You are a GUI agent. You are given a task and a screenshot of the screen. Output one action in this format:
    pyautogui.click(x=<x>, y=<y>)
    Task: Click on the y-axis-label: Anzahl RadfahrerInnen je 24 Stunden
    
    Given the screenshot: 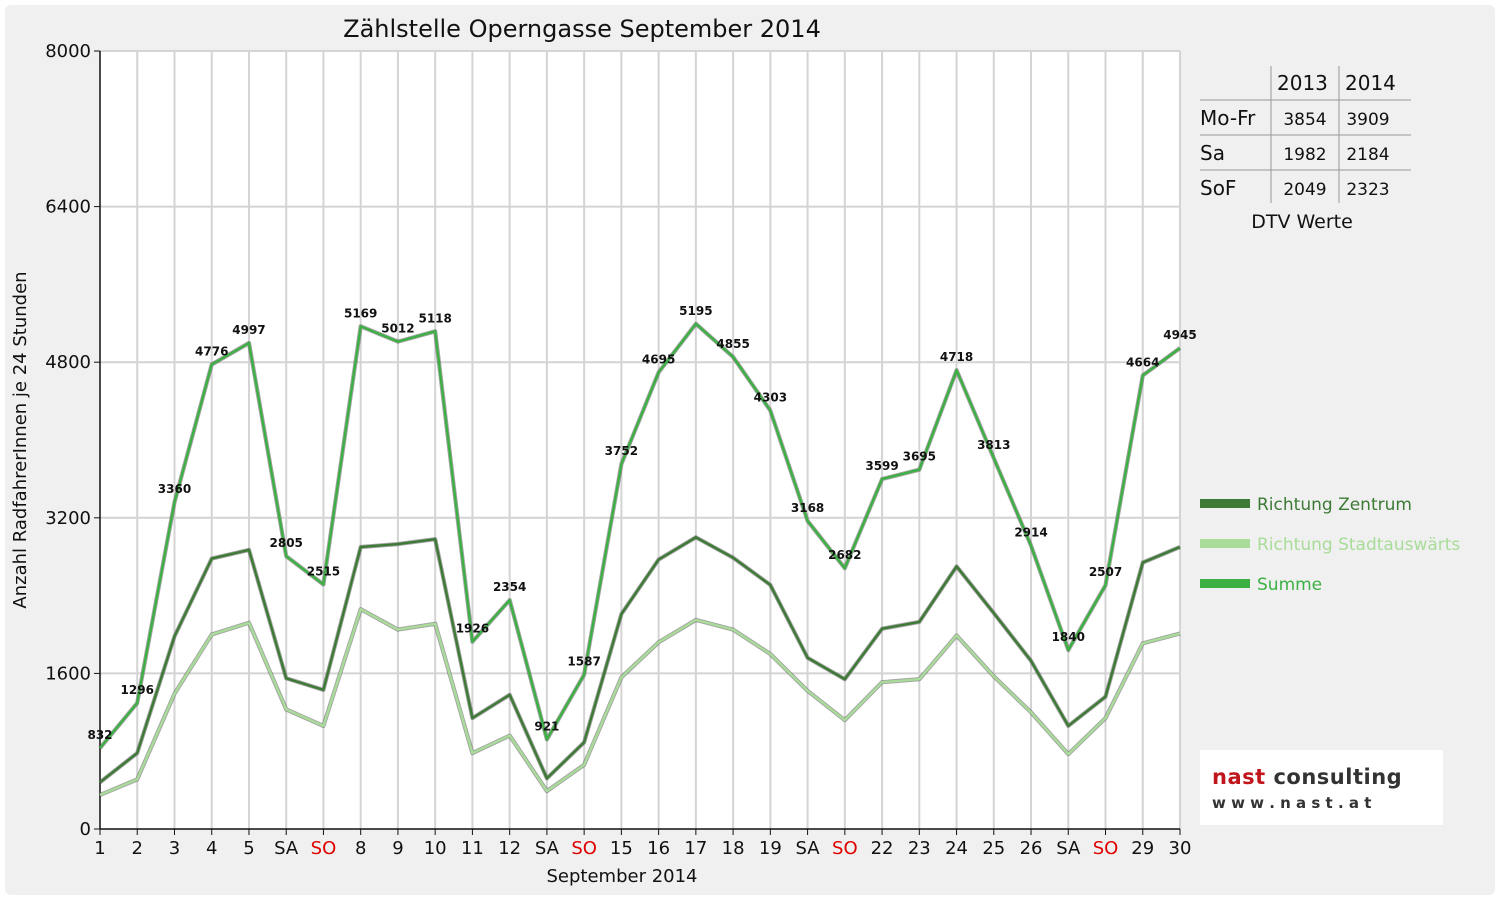 What is the action you would take?
    pyautogui.click(x=20, y=439)
    